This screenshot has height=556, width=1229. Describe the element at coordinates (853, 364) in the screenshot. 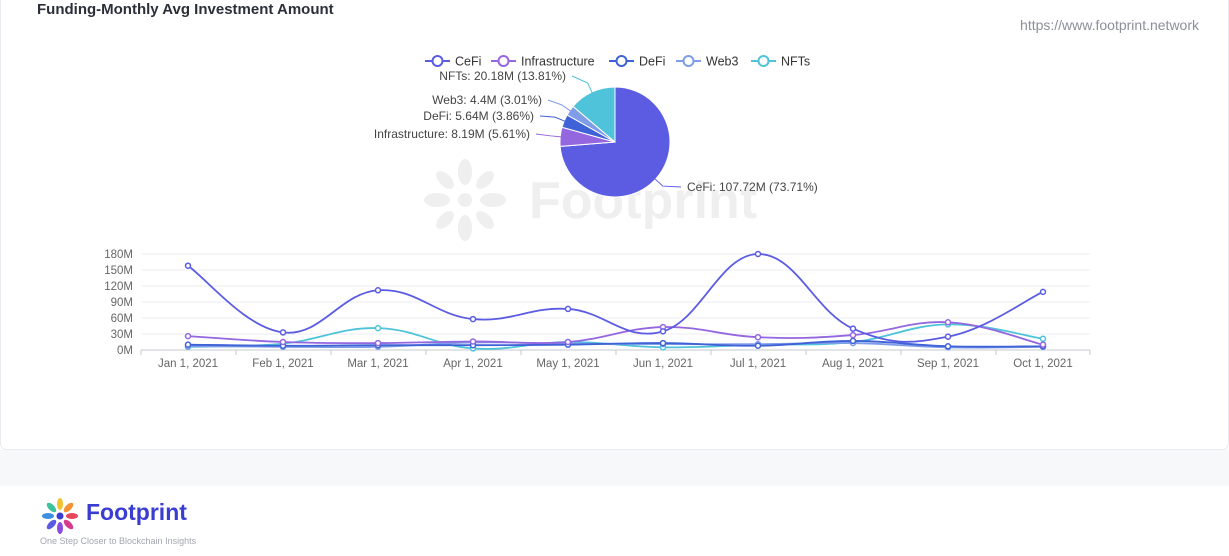

I see `x-tick-label: Aug 1, 2021` at that location.